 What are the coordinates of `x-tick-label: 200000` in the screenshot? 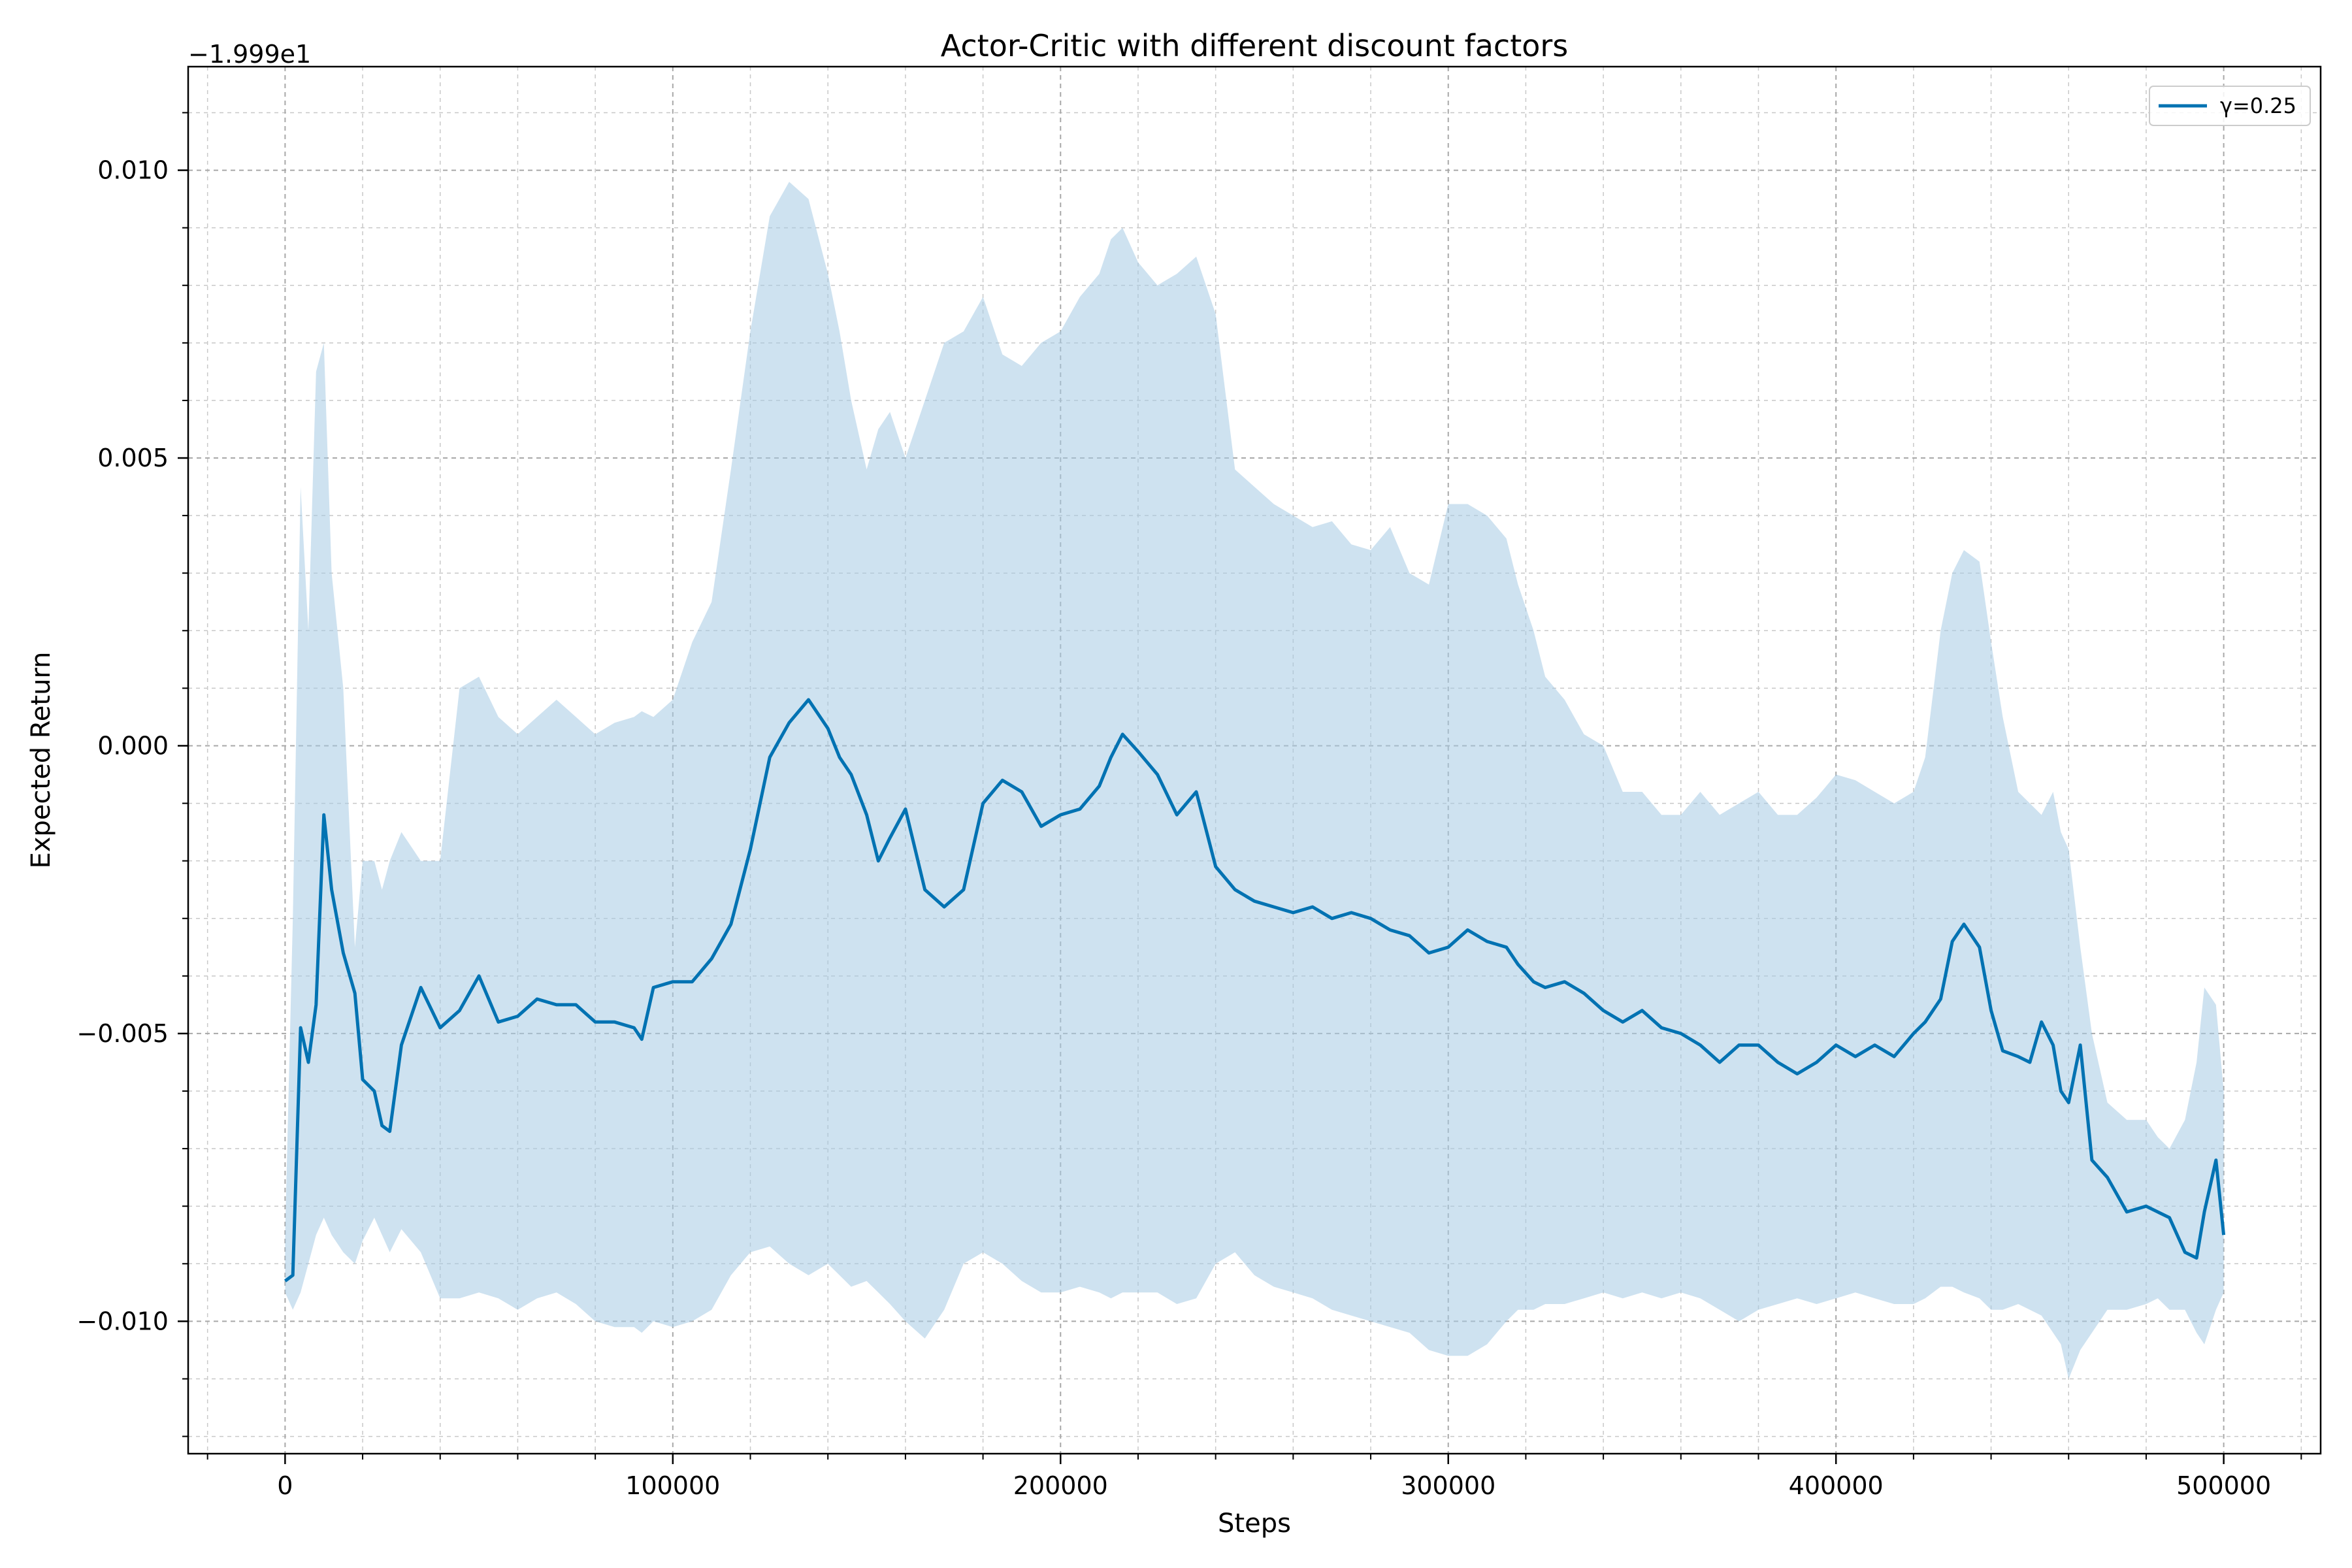 It's located at (1060, 1485).